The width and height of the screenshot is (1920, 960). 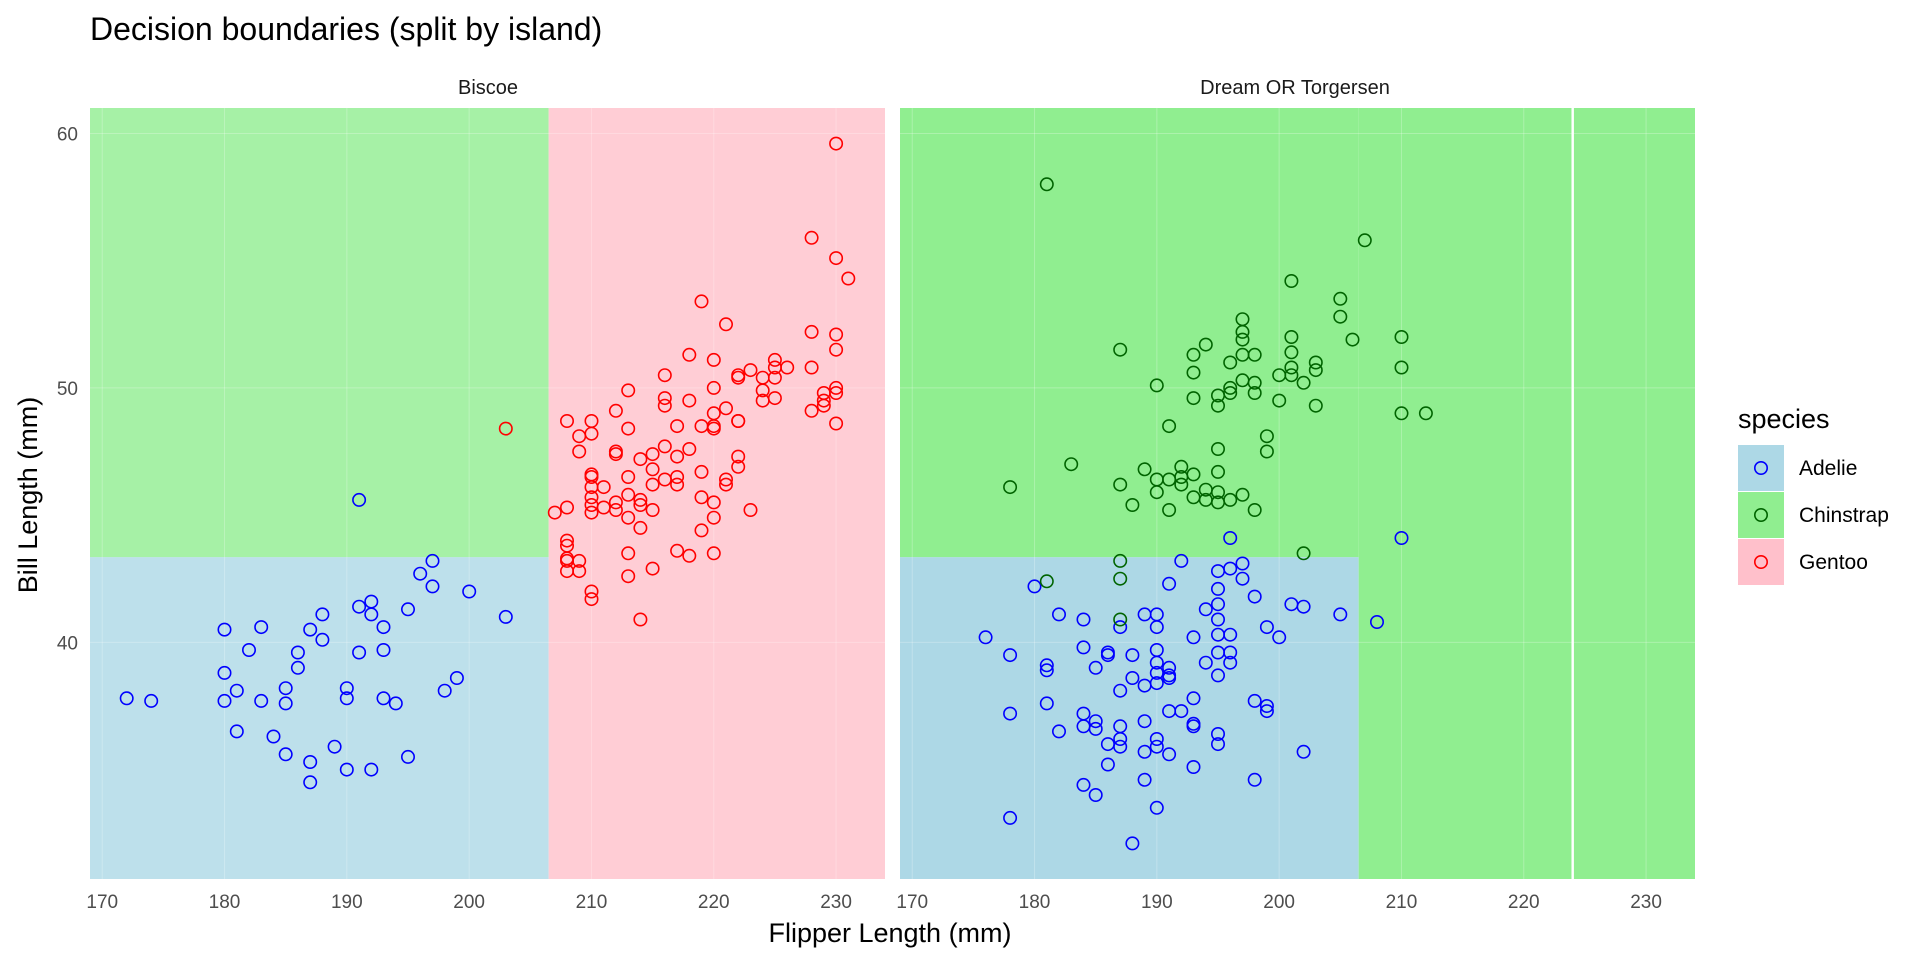 I want to click on legend-symbol, so click(x=1761, y=467).